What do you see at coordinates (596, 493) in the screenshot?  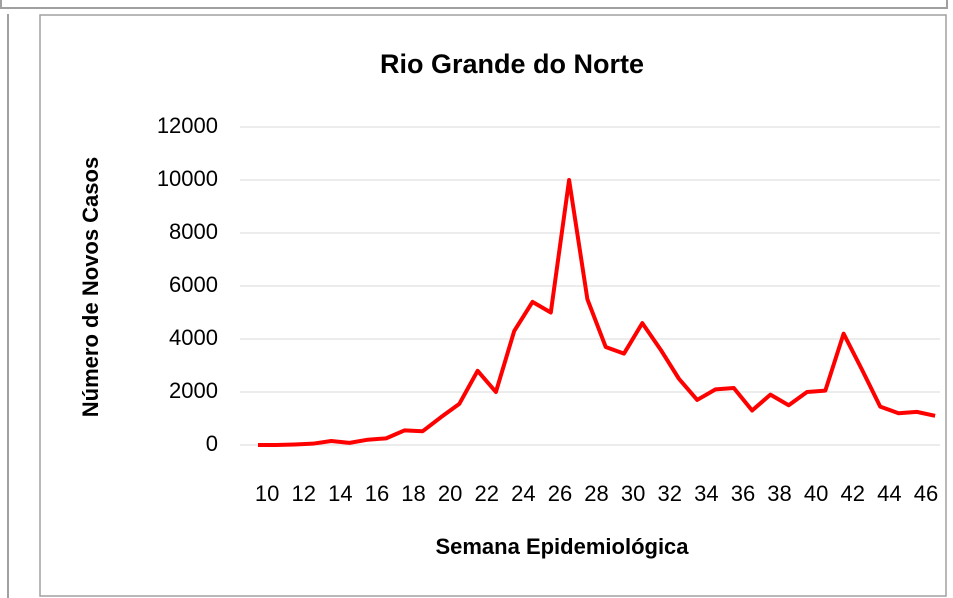 I see `x-tick-label: 28` at bounding box center [596, 493].